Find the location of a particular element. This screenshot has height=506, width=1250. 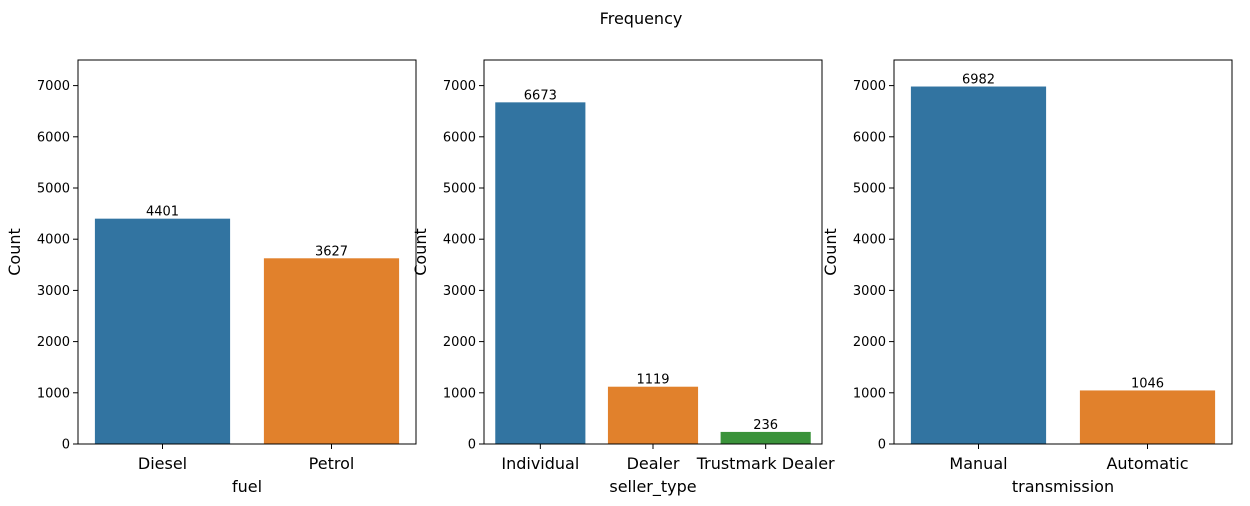

bar-diesel is located at coordinates (162, 331).